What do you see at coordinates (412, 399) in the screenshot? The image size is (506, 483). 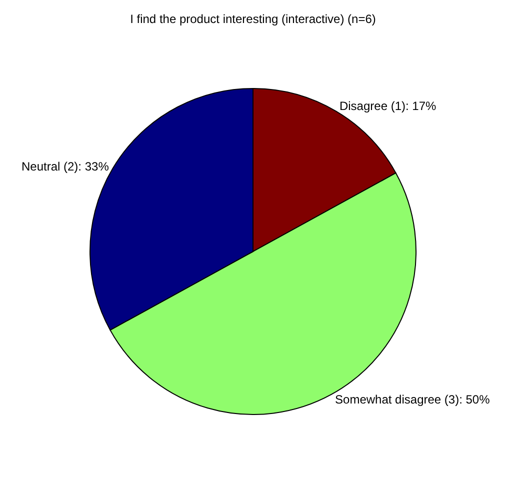 I see `slice-label: Somewhat disagree (3): 50%` at bounding box center [412, 399].